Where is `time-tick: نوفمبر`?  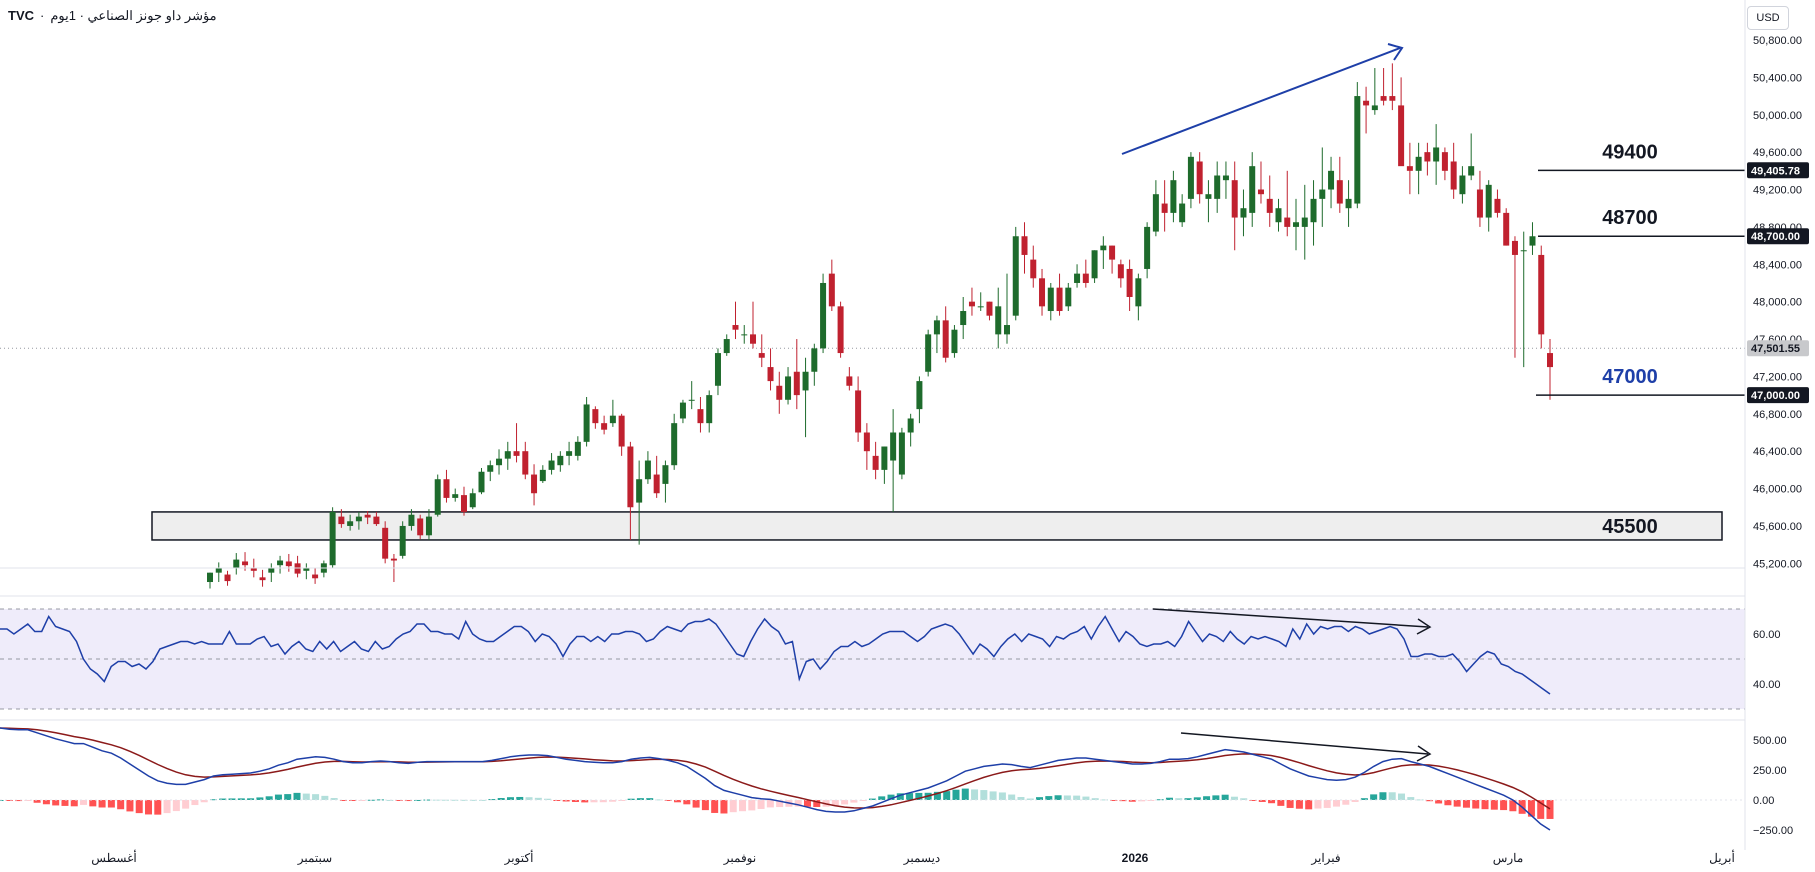 time-tick: نوفمبر is located at coordinates (739, 858).